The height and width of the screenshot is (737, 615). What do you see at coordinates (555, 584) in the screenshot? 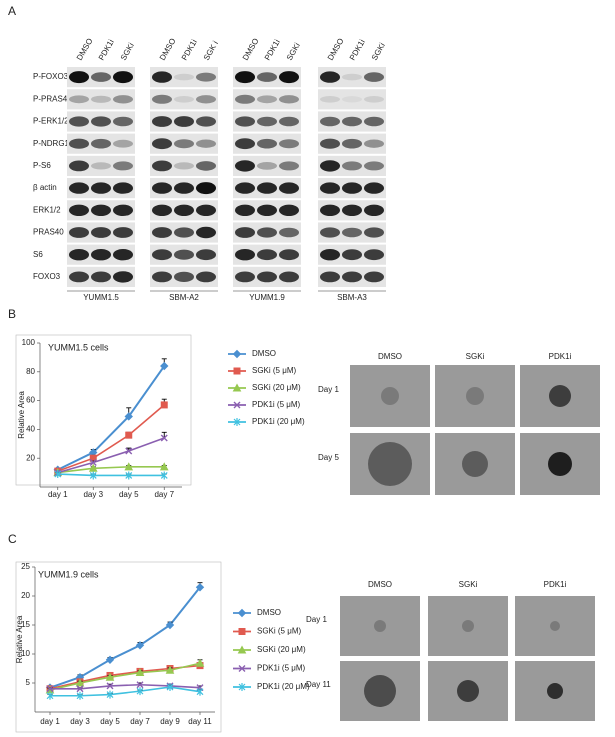
I see `image-column-label: PDK1i` at bounding box center [555, 584].